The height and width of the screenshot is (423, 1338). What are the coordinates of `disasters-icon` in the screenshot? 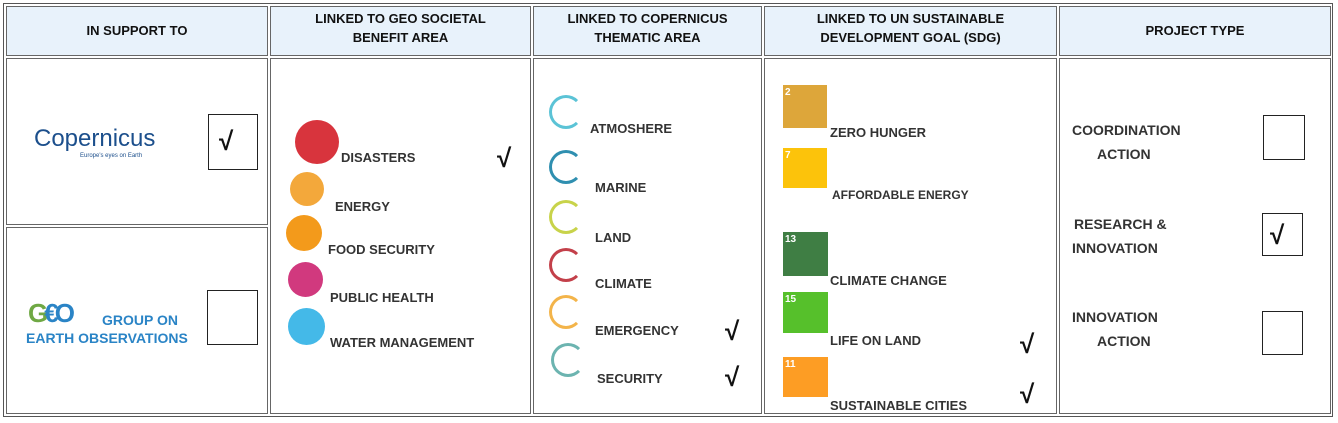 It's located at (317, 142).